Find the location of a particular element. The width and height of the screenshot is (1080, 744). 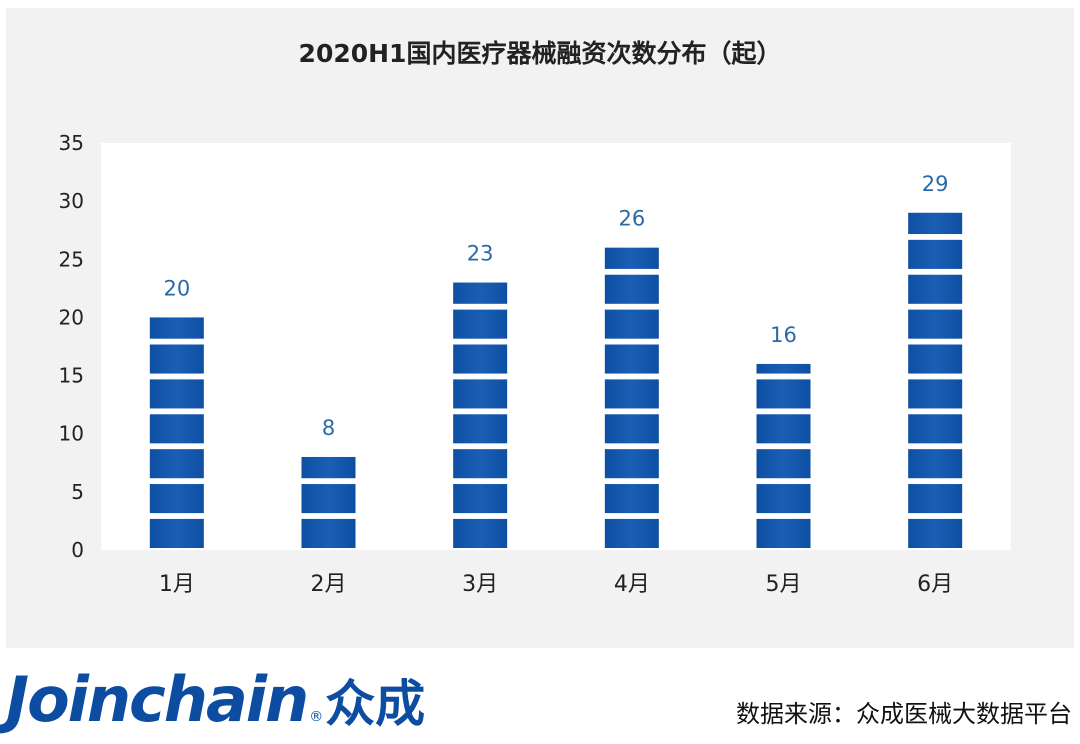

data-label: 8 is located at coordinates (328, 428).